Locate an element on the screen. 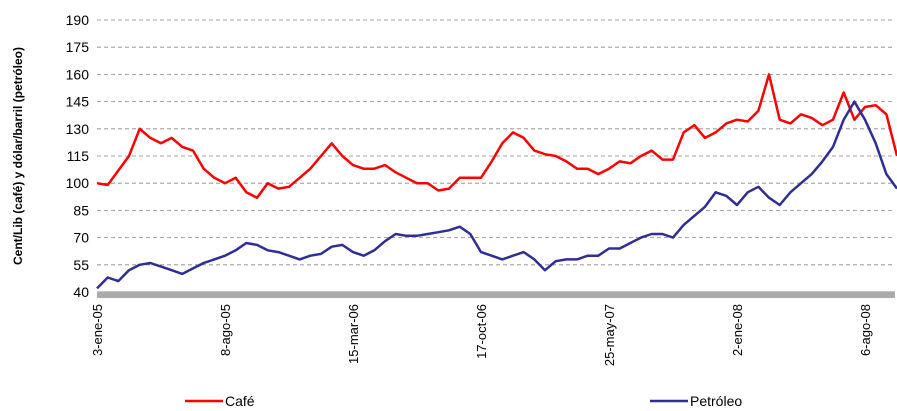  y-tick-label: 40 is located at coordinates (81, 292).